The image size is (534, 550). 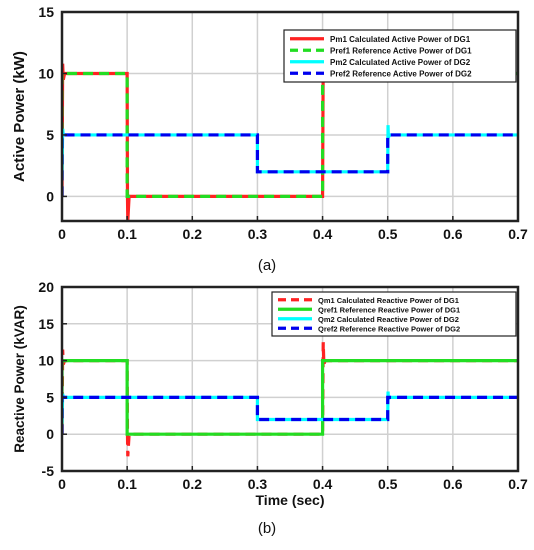 What do you see at coordinates (48, 471) in the screenshot?
I see `y-tick-label: -5` at bounding box center [48, 471].